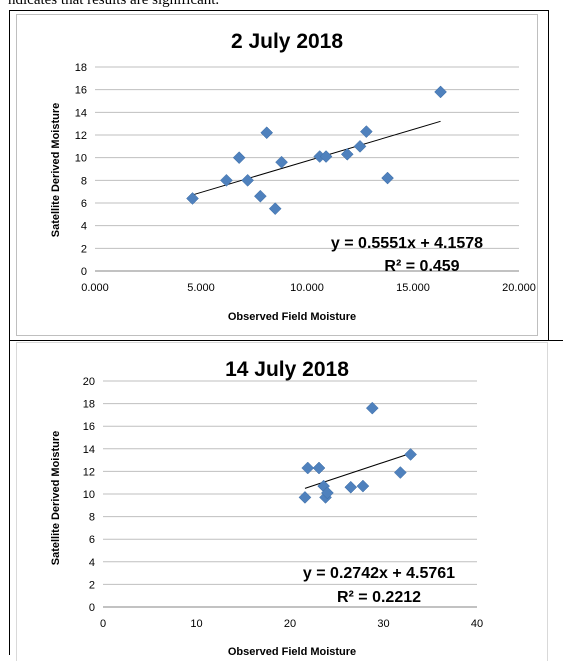  Describe the element at coordinates (9, 332) in the screenshot. I see `table-border-left` at that location.